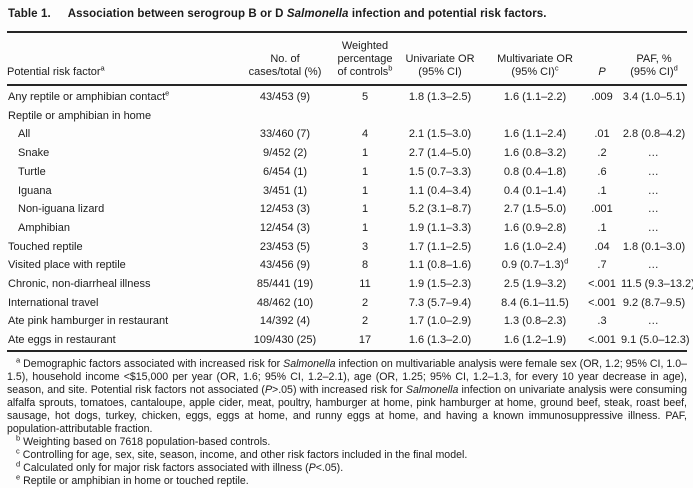 Image resolution: width=693 pixels, height=488 pixels. What do you see at coordinates (34, 153) in the screenshot?
I see `risk-factor-cell: Snake` at bounding box center [34, 153].